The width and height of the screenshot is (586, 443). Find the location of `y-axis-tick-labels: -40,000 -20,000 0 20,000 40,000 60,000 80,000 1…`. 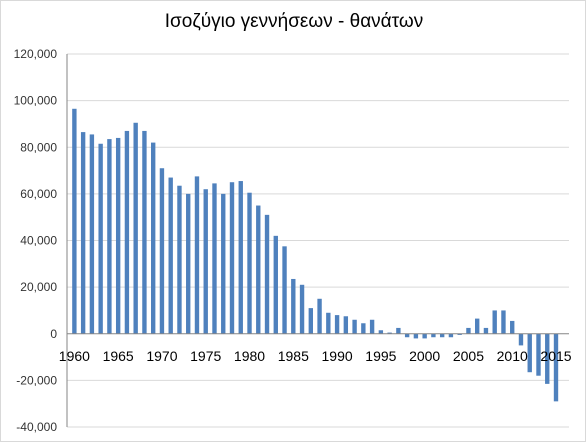

y-axis-tick-labels: -40,000 -20,000 0 20,000 40,000 60,000 80,000 1… is located at coordinates (36, 240).